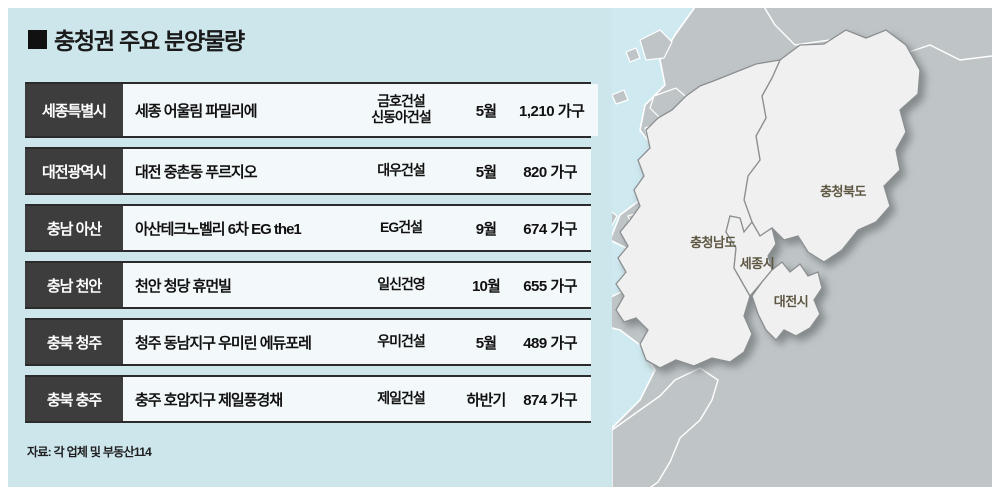 This screenshot has width=1000, height=495. What do you see at coordinates (401, 284) in the screenshot?
I see `row-builder: 일신건영` at bounding box center [401, 284].